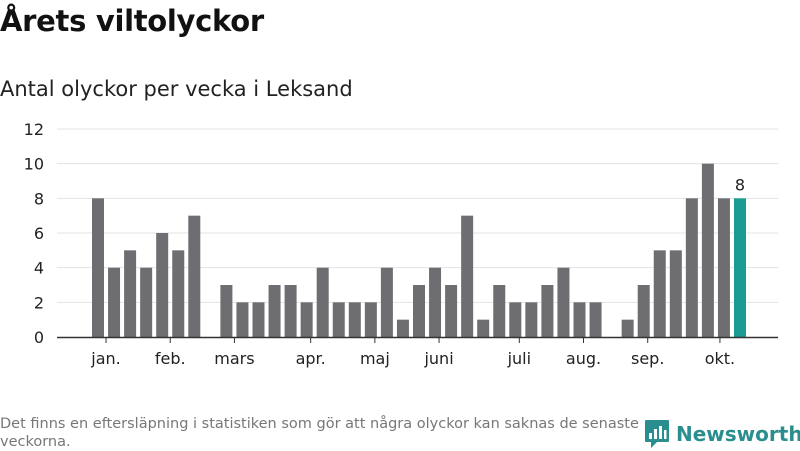 This screenshot has width=800, height=451. Describe the element at coordinates (740, 184) in the screenshot. I see `highlight-value-label: 8` at that location.